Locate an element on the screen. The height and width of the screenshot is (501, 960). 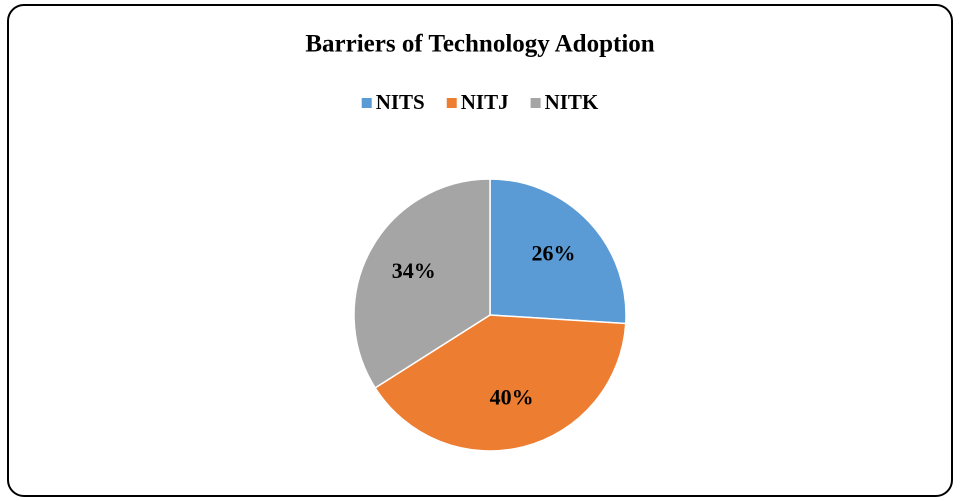
data-label: 40% is located at coordinates (512, 396).